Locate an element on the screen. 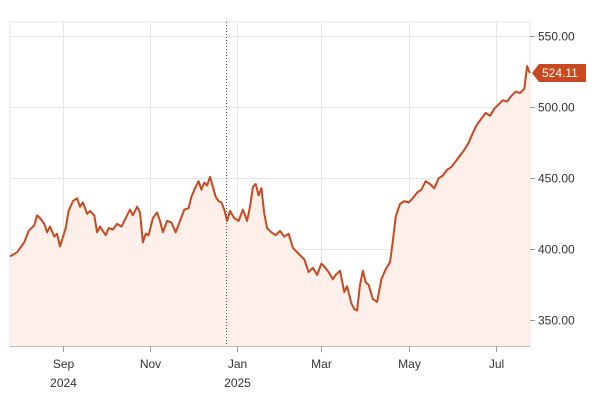  y-tick-label: 450.00 is located at coordinates (556, 179).